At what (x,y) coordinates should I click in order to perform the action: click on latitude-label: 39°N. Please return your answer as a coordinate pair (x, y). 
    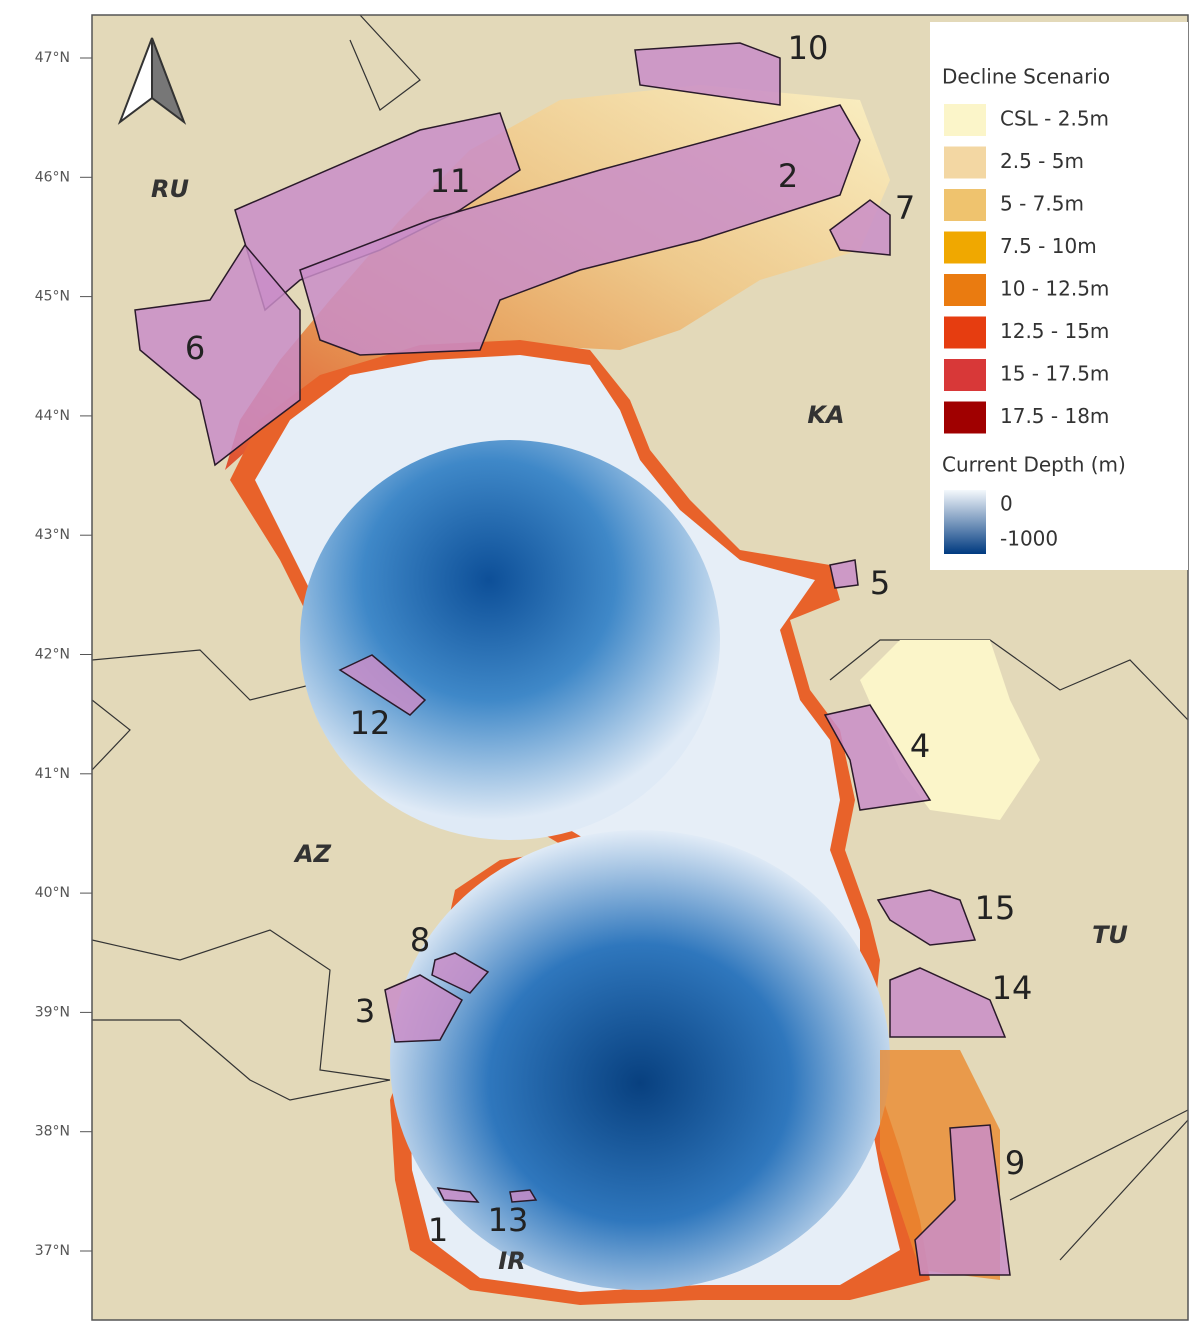
    Looking at the image, I should click on (52, 1012).